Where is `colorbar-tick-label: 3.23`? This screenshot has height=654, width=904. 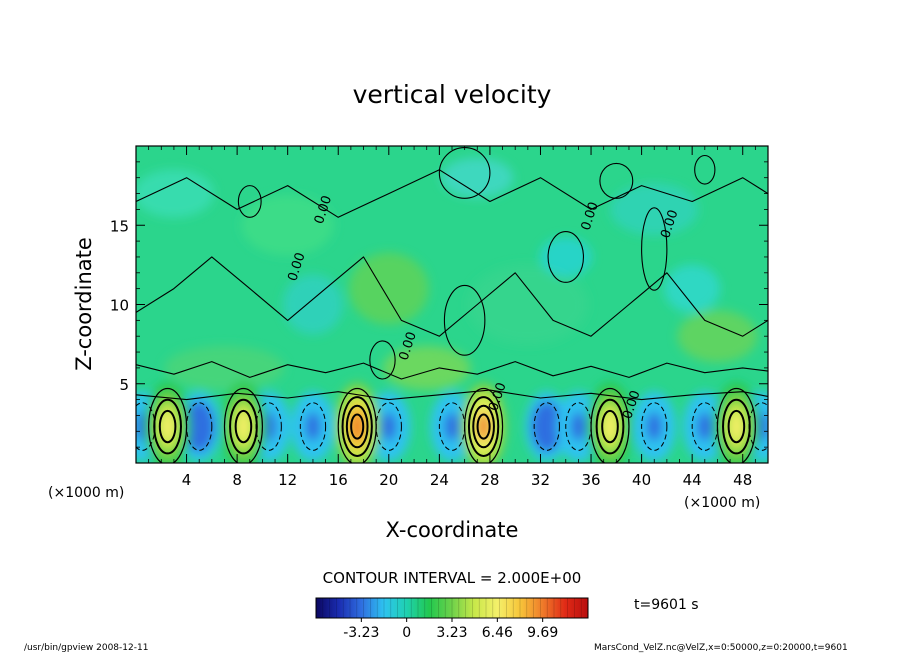
colorbar-tick-label: 3.23 is located at coordinates (451, 633).